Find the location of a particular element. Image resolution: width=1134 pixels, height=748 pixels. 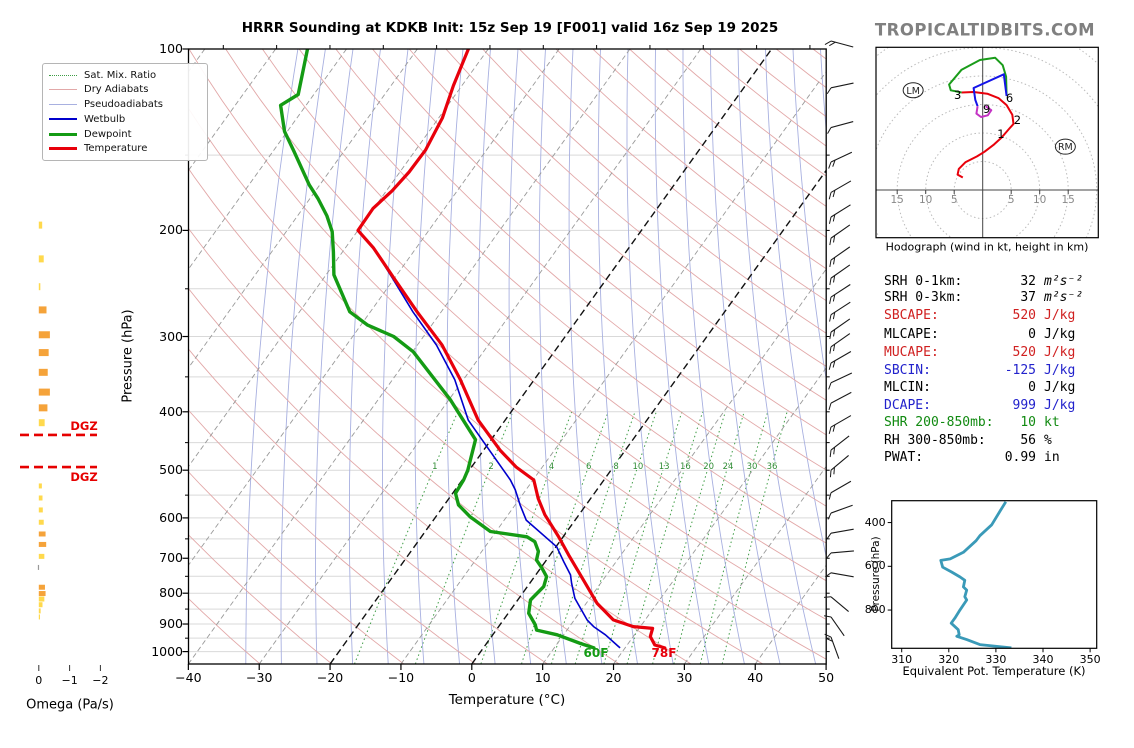

storm-motion-circle is located at coordinates (1065, 146).